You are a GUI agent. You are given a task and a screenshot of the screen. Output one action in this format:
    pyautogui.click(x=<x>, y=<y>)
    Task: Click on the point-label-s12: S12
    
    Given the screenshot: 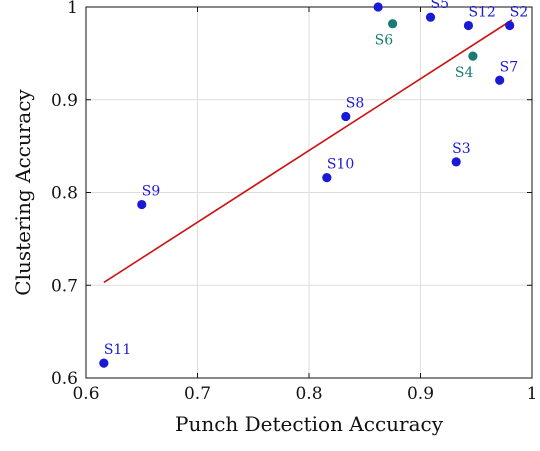 What is the action you would take?
    pyautogui.click(x=481, y=13)
    